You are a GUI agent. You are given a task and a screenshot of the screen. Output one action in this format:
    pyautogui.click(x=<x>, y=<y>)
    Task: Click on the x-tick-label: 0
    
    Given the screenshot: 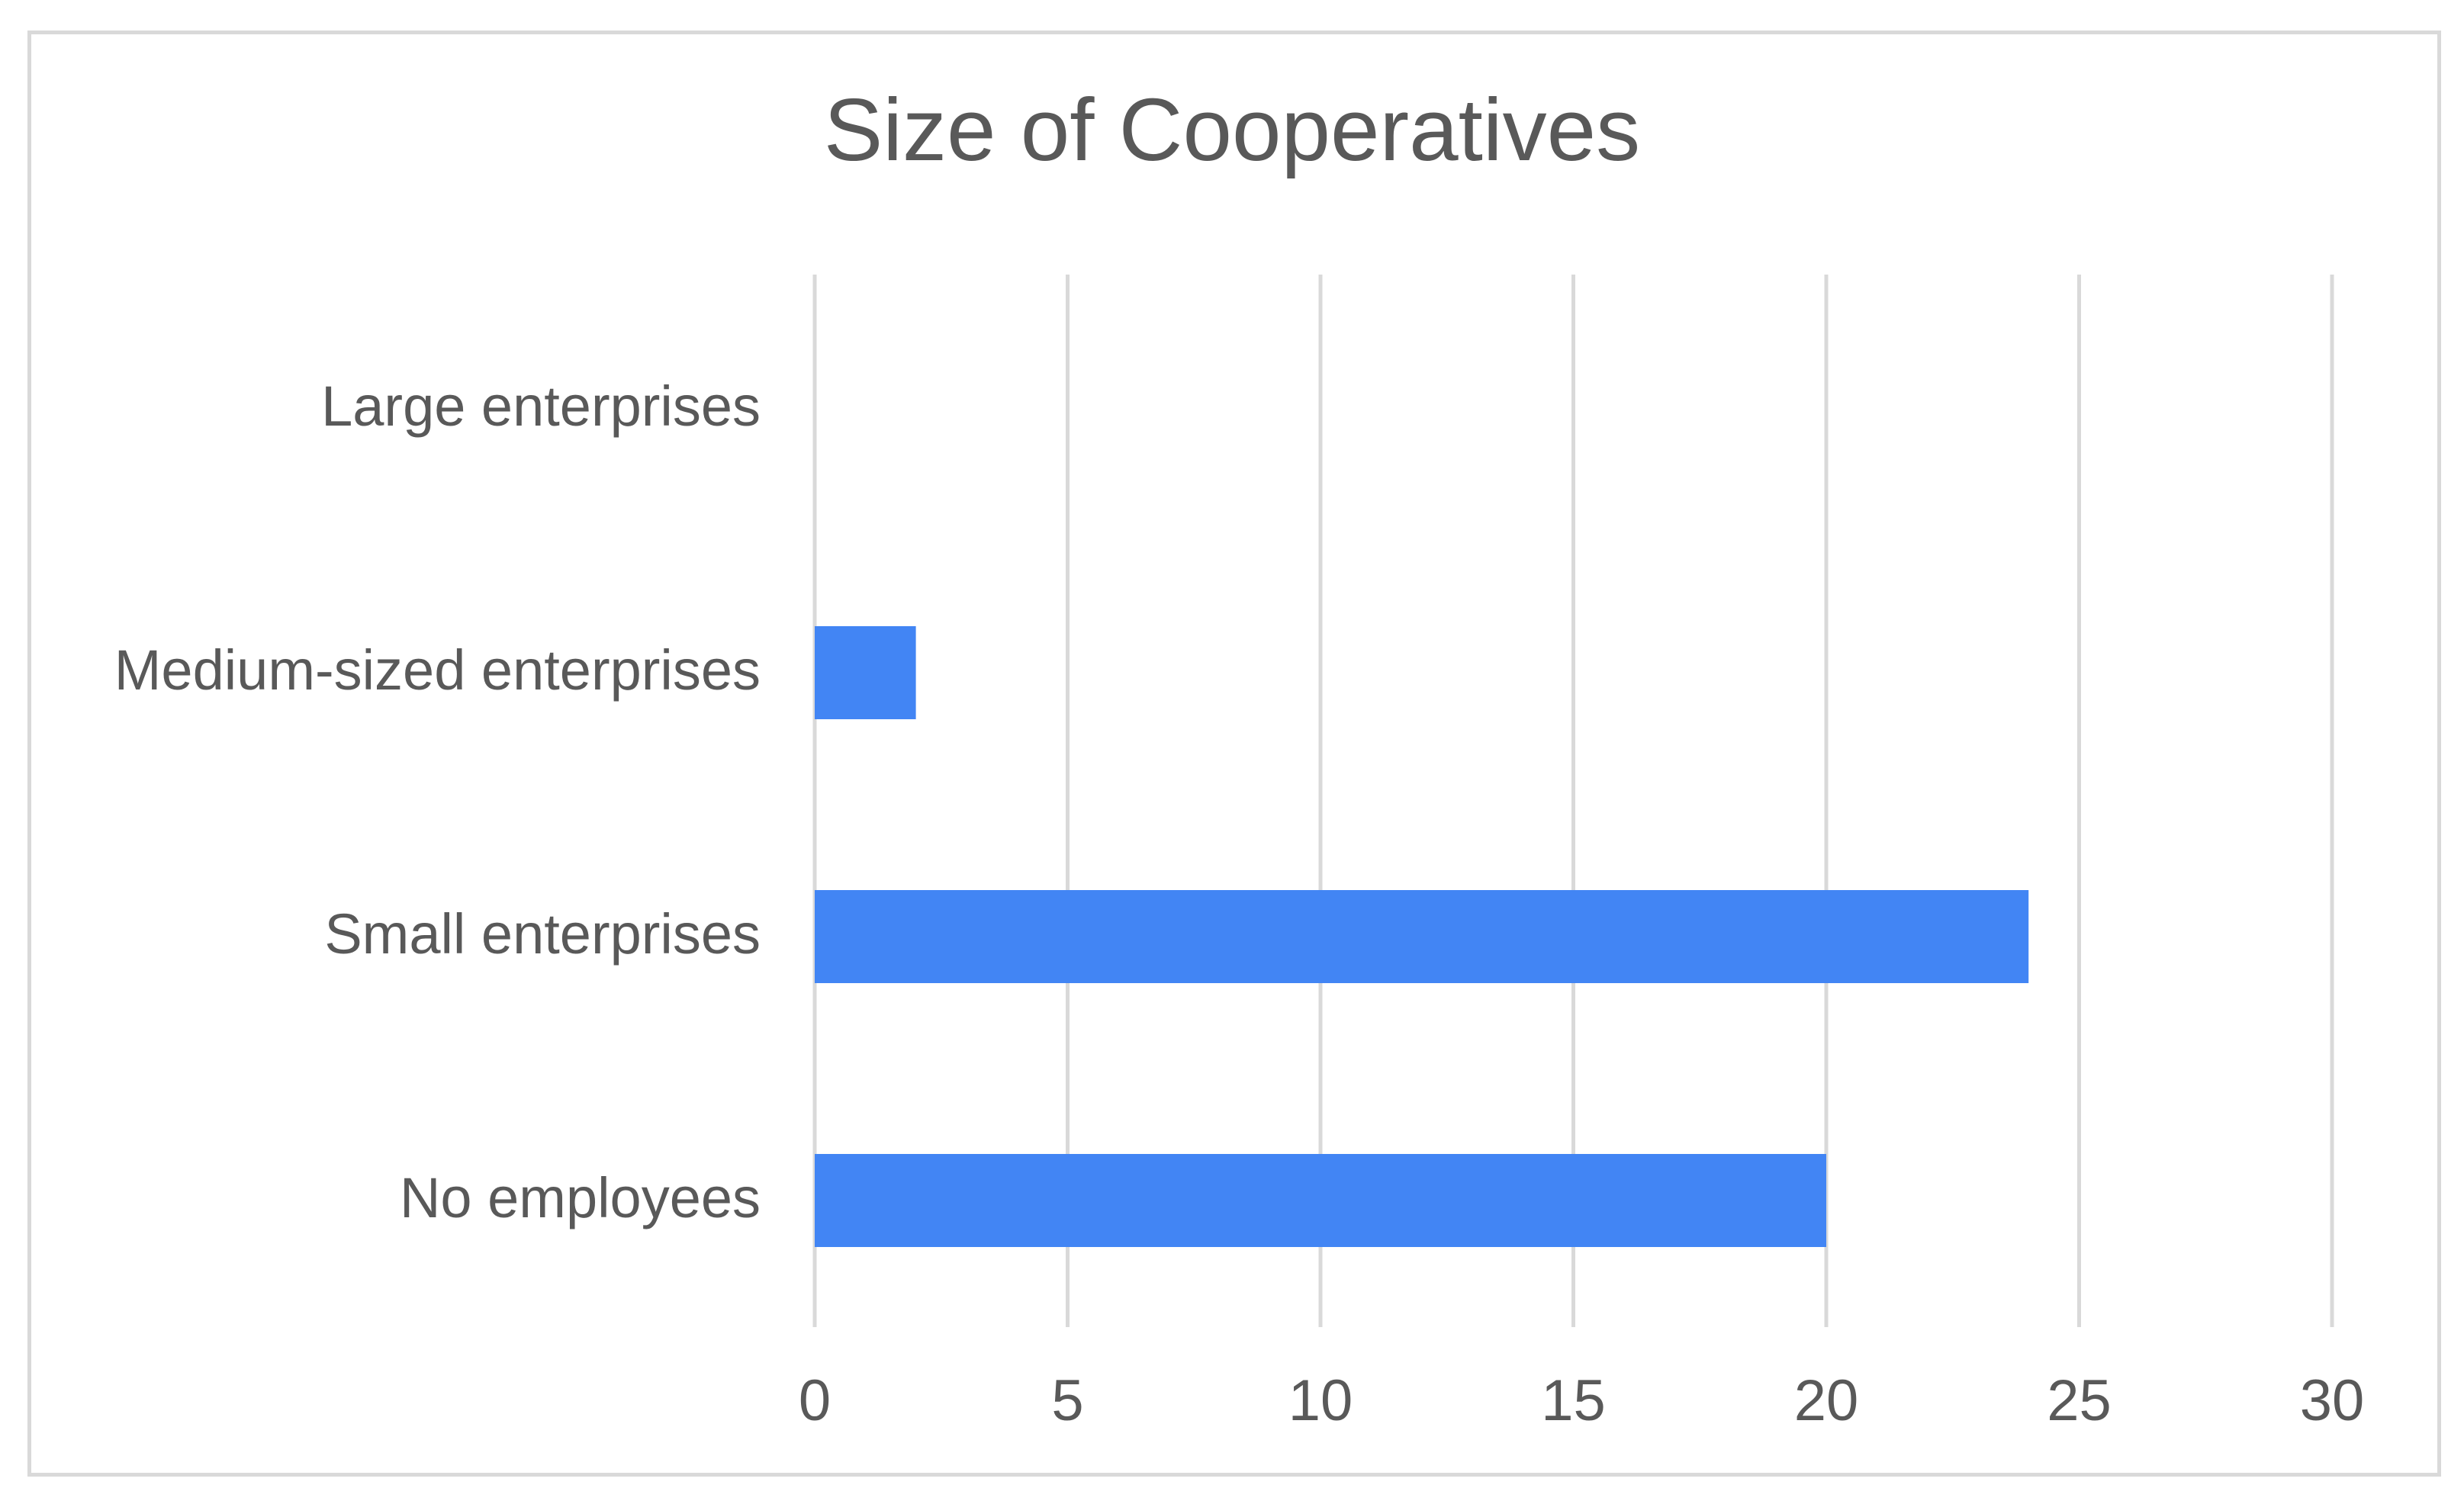 What is the action you would take?
    pyautogui.click(x=815, y=1400)
    